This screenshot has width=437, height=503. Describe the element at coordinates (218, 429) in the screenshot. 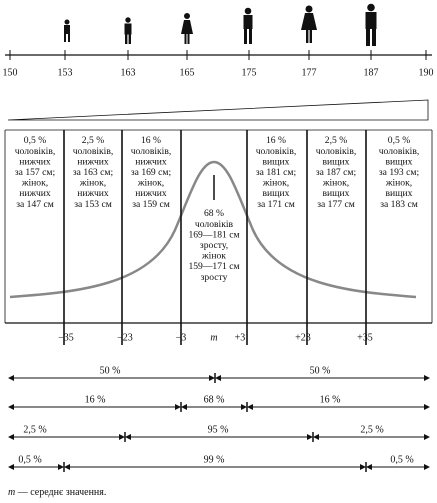

I see `range-label: 95 %` at that location.